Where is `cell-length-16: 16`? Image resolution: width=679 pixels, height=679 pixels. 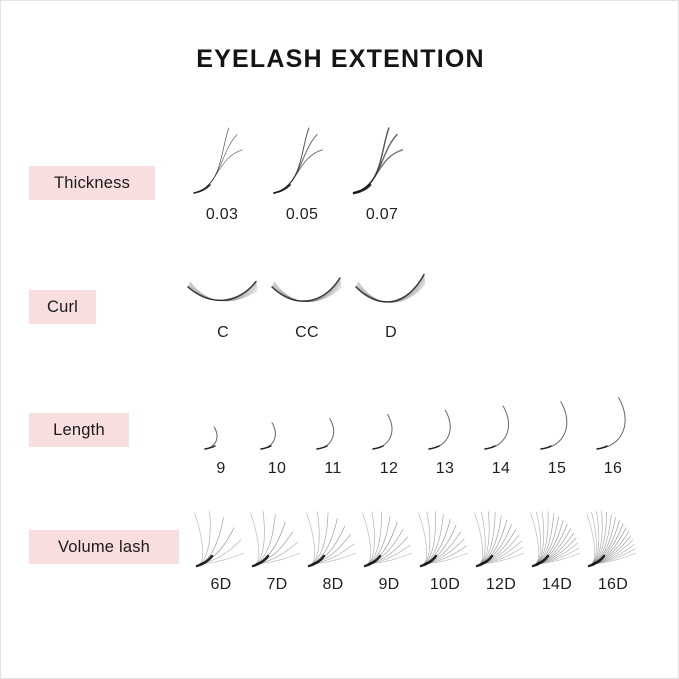
cell-length-16: 16 is located at coordinates (613, 435).